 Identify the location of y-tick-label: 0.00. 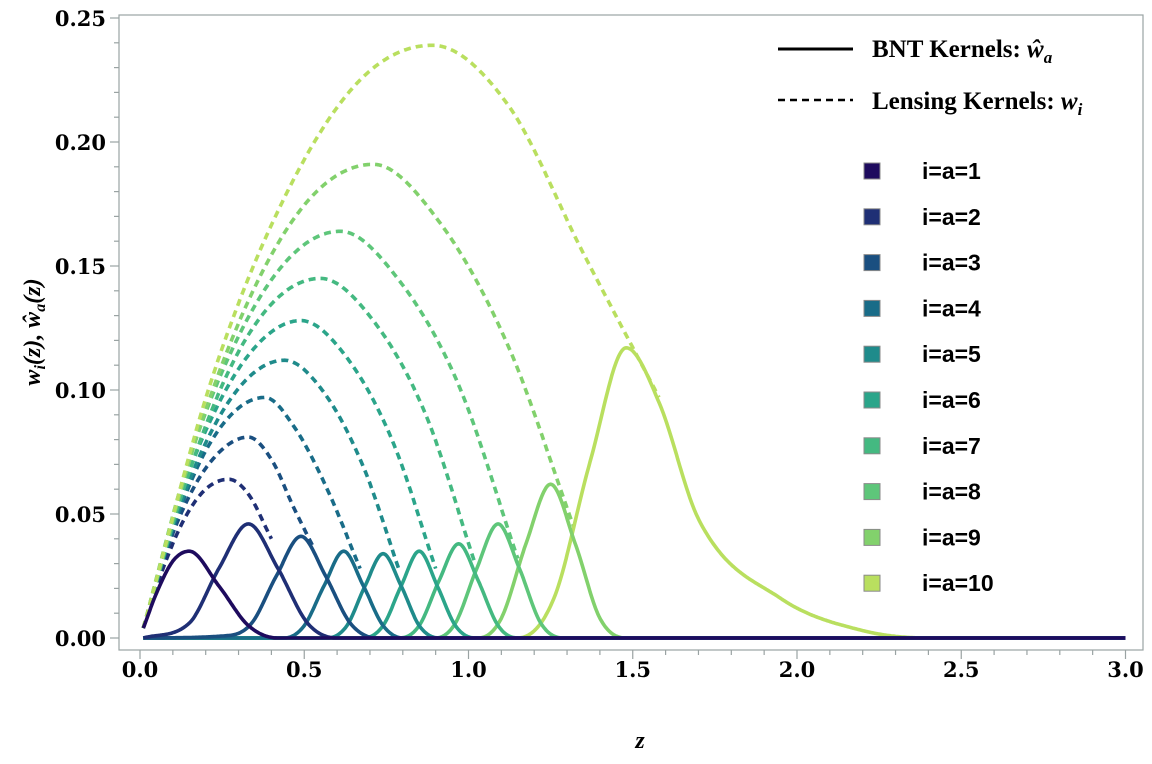
(80, 638).